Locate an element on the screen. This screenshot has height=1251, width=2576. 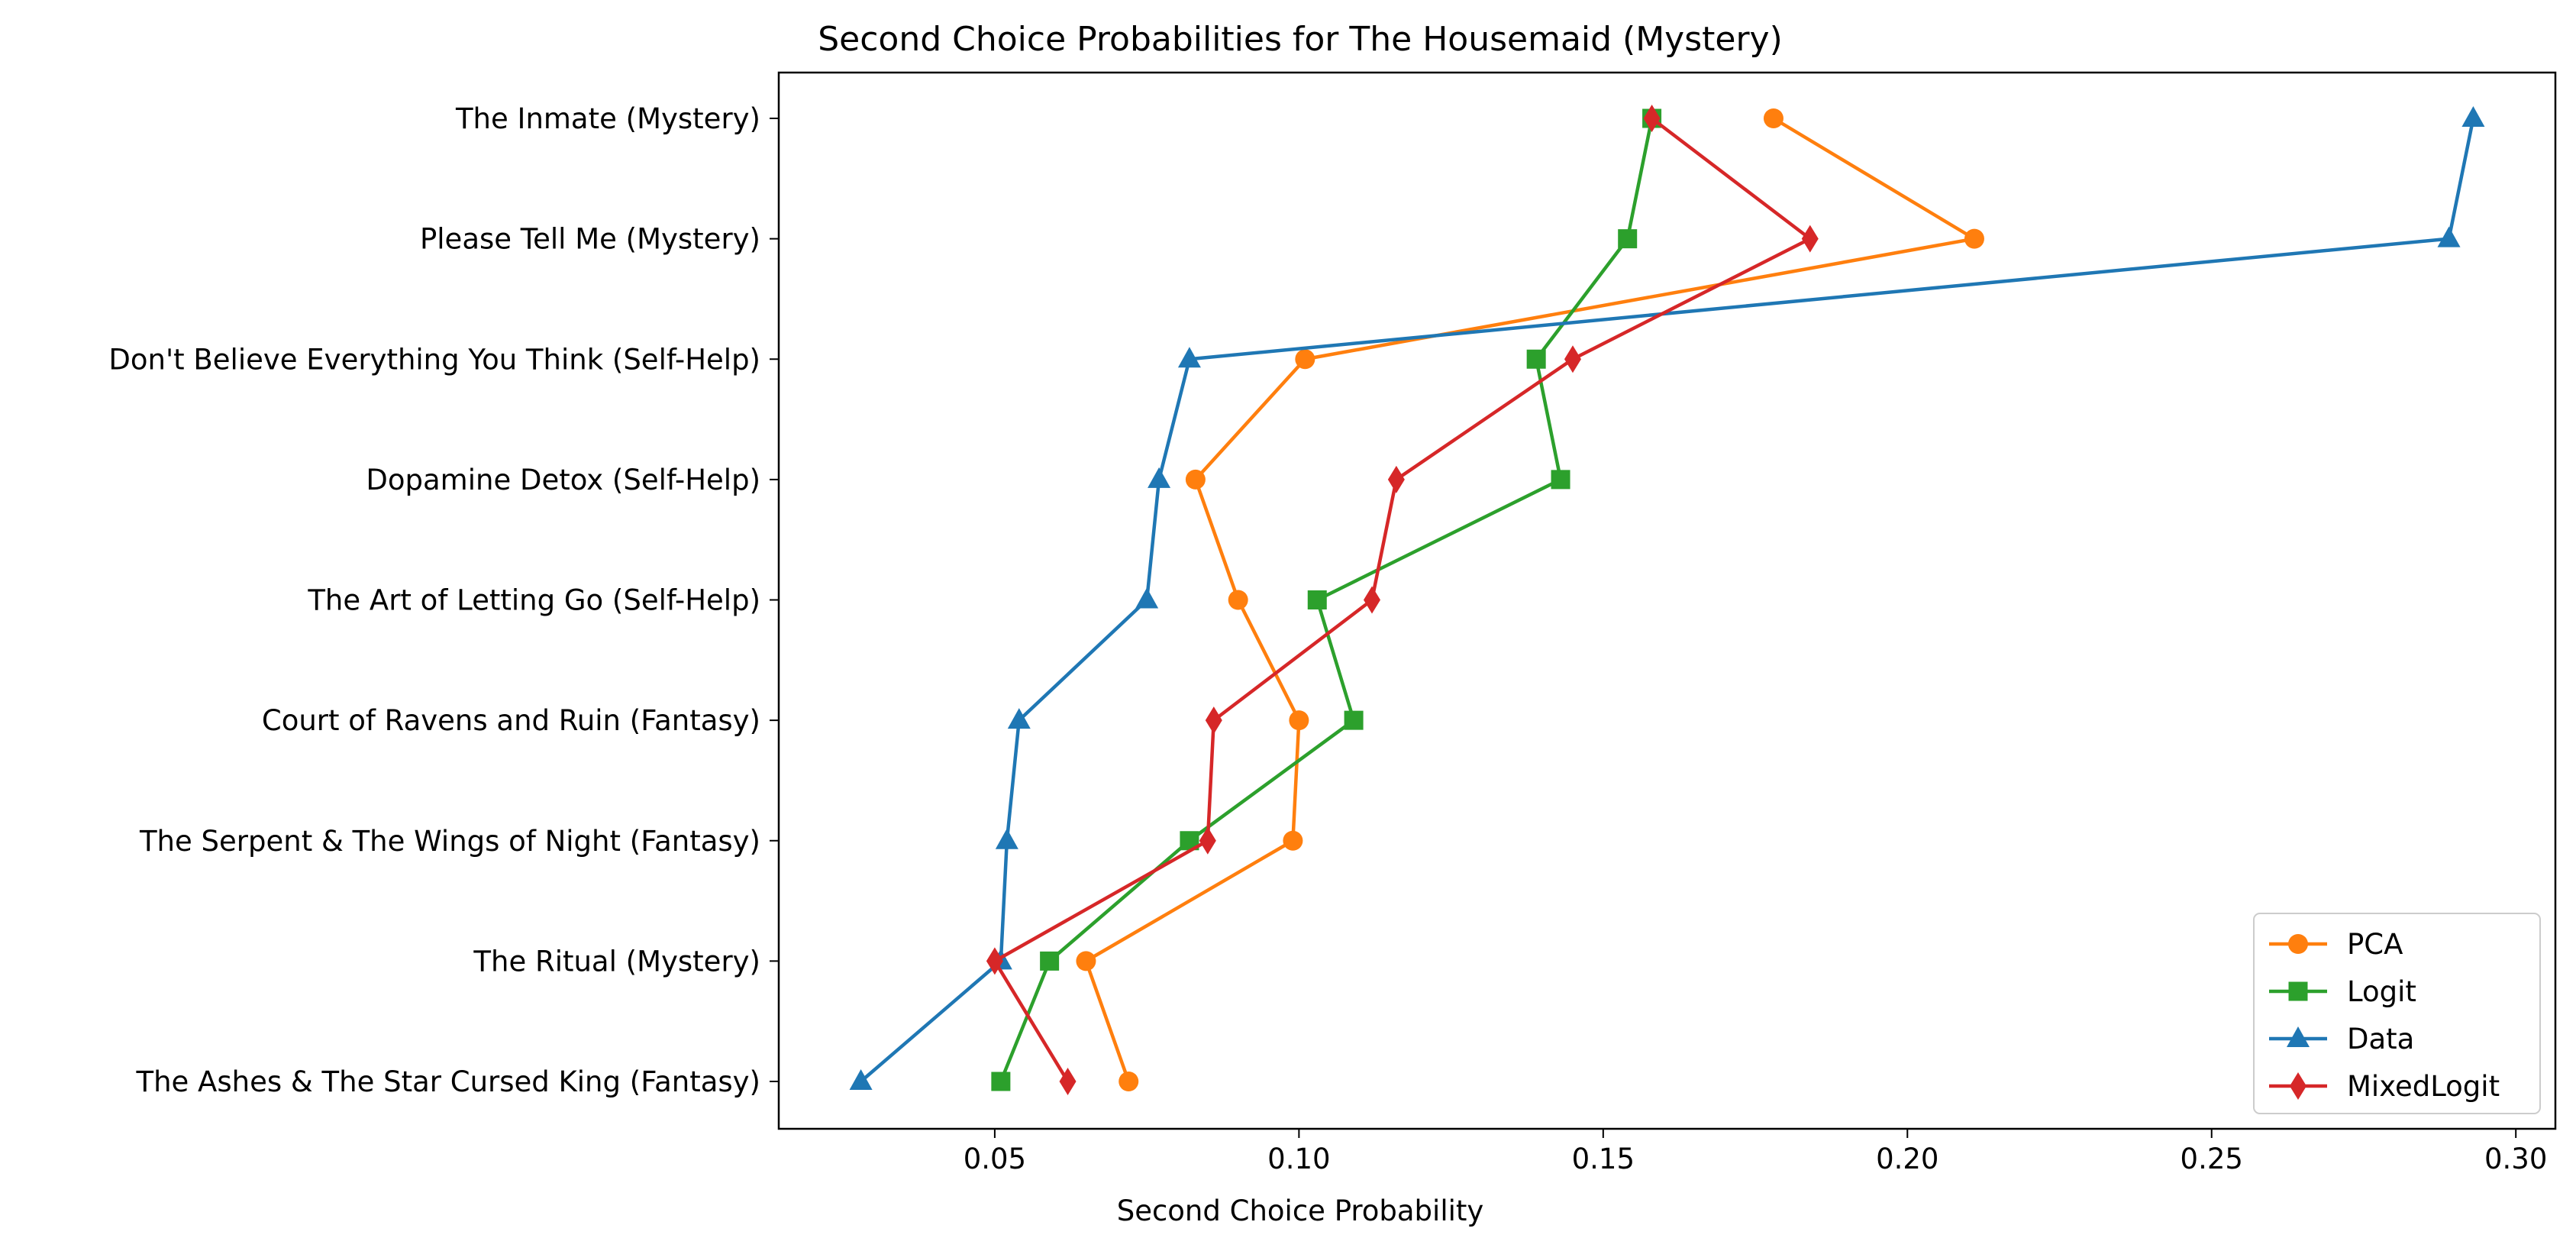
x-tick-label: 0.25 is located at coordinates (2212, 1159).